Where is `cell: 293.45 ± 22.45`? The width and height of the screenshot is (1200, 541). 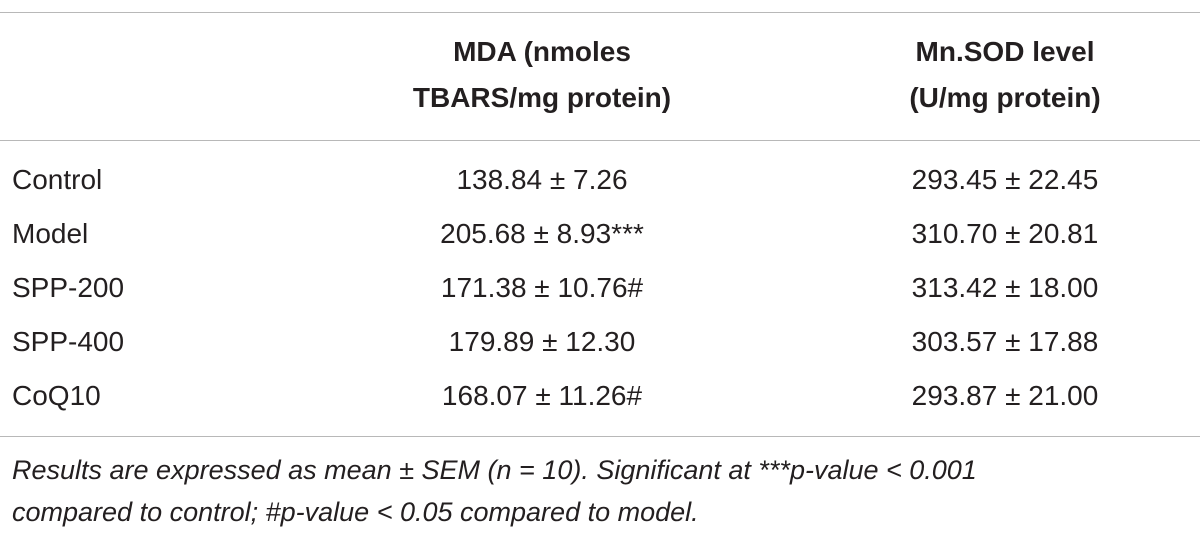
cell: 293.45 ± 22.45 is located at coordinates (1005, 179).